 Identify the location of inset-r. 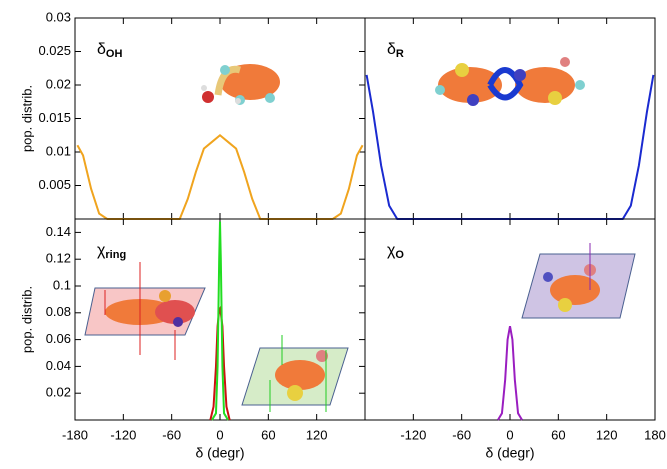
(510, 81).